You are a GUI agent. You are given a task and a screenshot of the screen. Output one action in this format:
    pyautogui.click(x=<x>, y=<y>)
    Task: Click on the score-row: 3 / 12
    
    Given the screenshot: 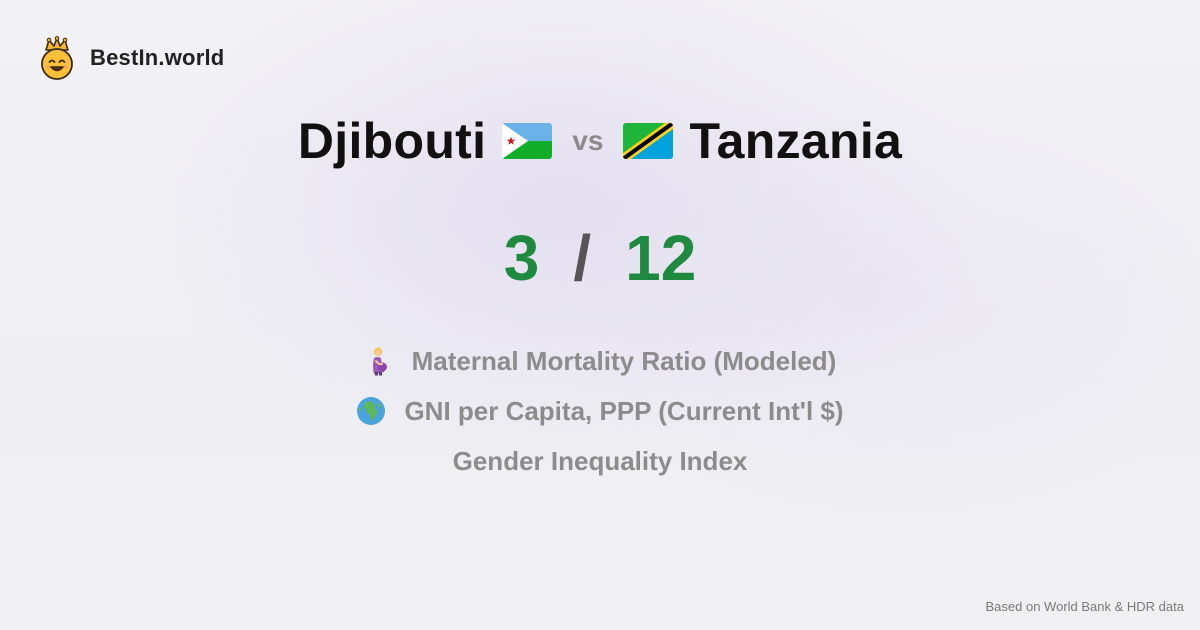 What is the action you would take?
    pyautogui.click(x=600, y=258)
    